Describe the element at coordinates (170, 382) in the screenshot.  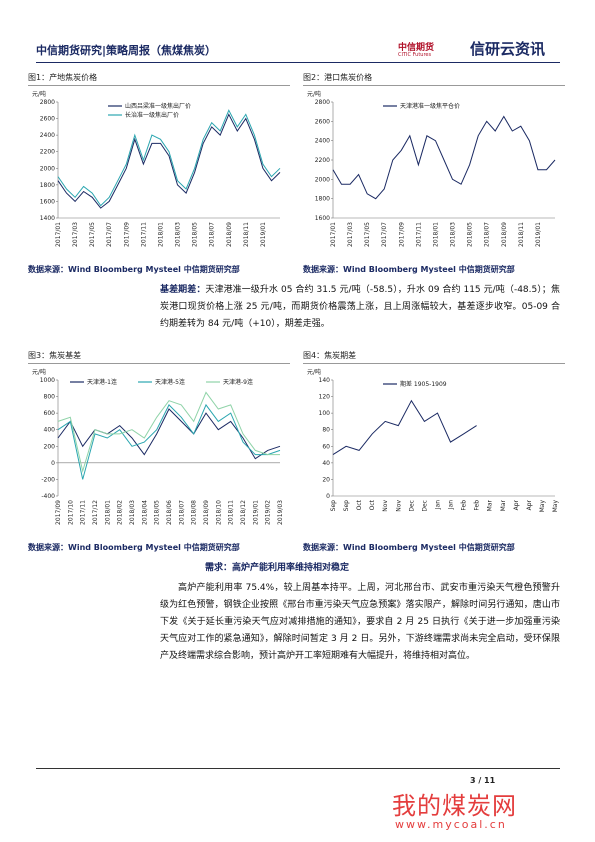
I see `legend-label: 天津港-5连` at that location.